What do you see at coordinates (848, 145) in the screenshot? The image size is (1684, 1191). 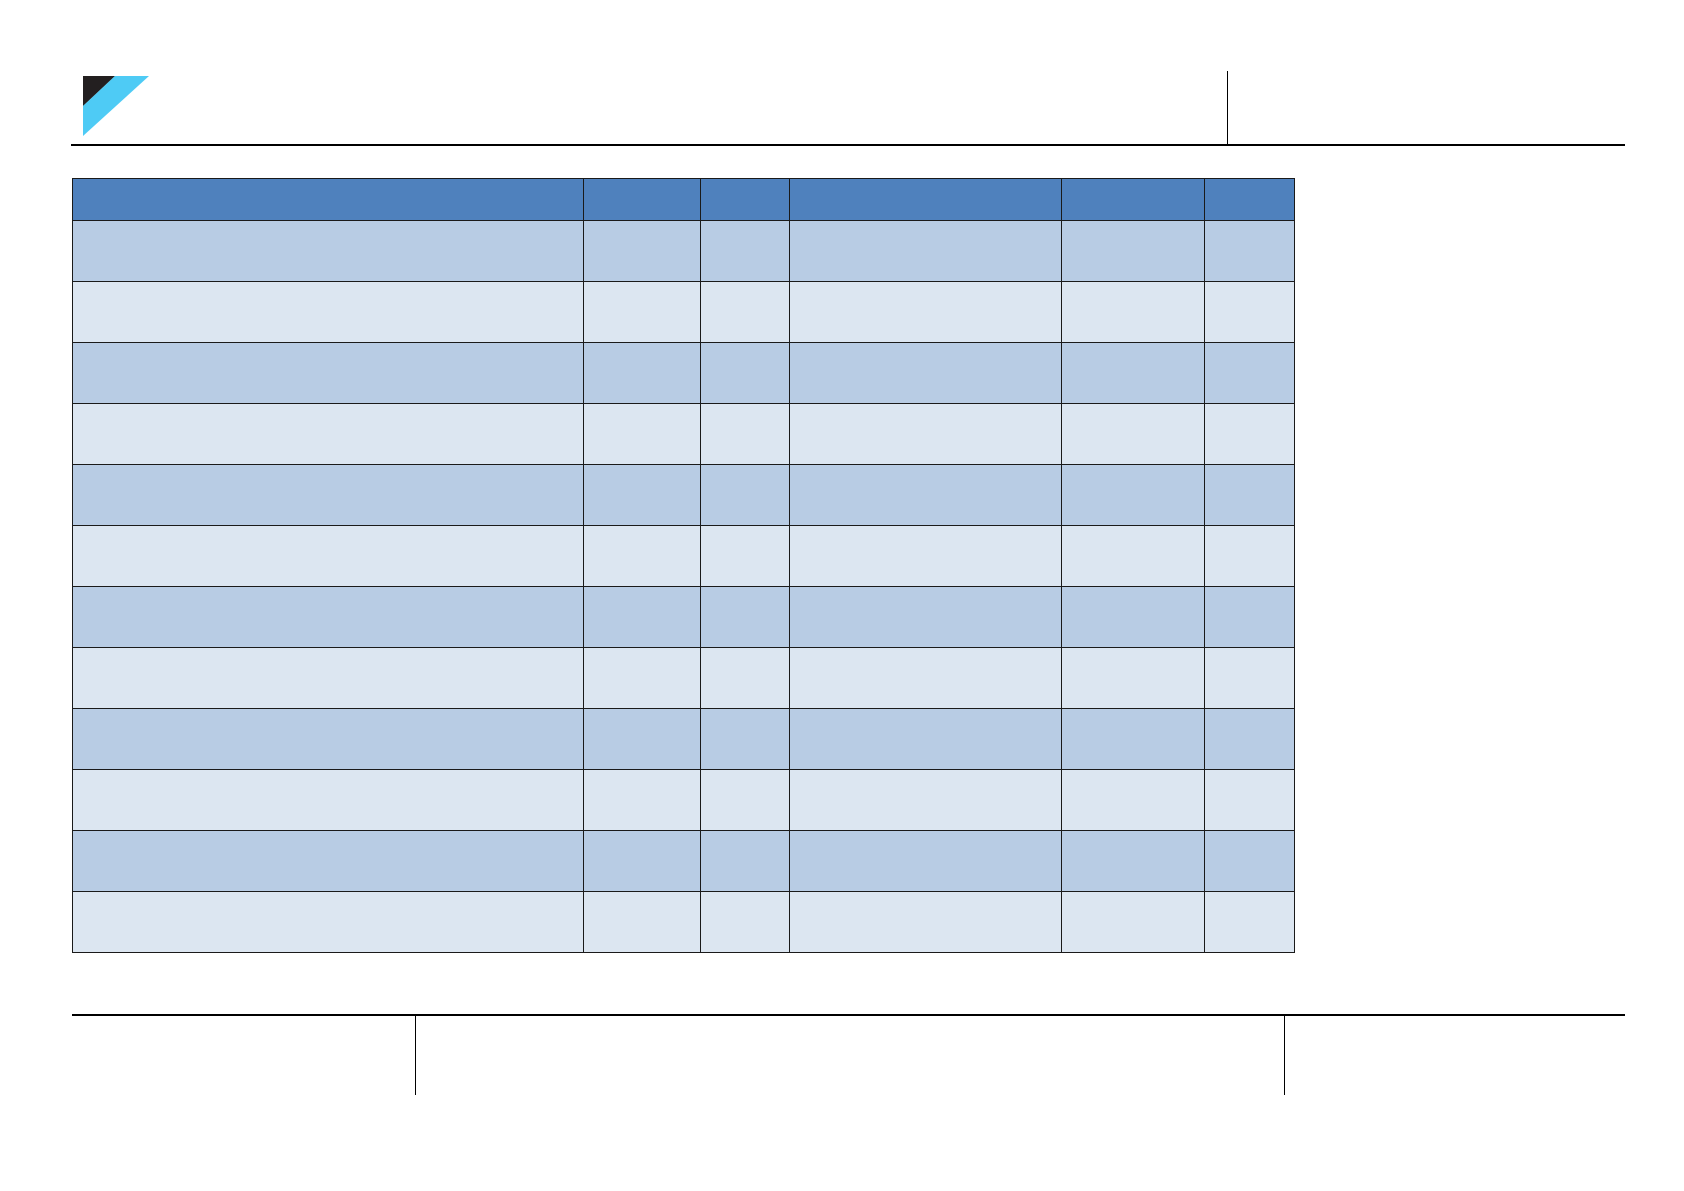 I see `header-rule` at bounding box center [848, 145].